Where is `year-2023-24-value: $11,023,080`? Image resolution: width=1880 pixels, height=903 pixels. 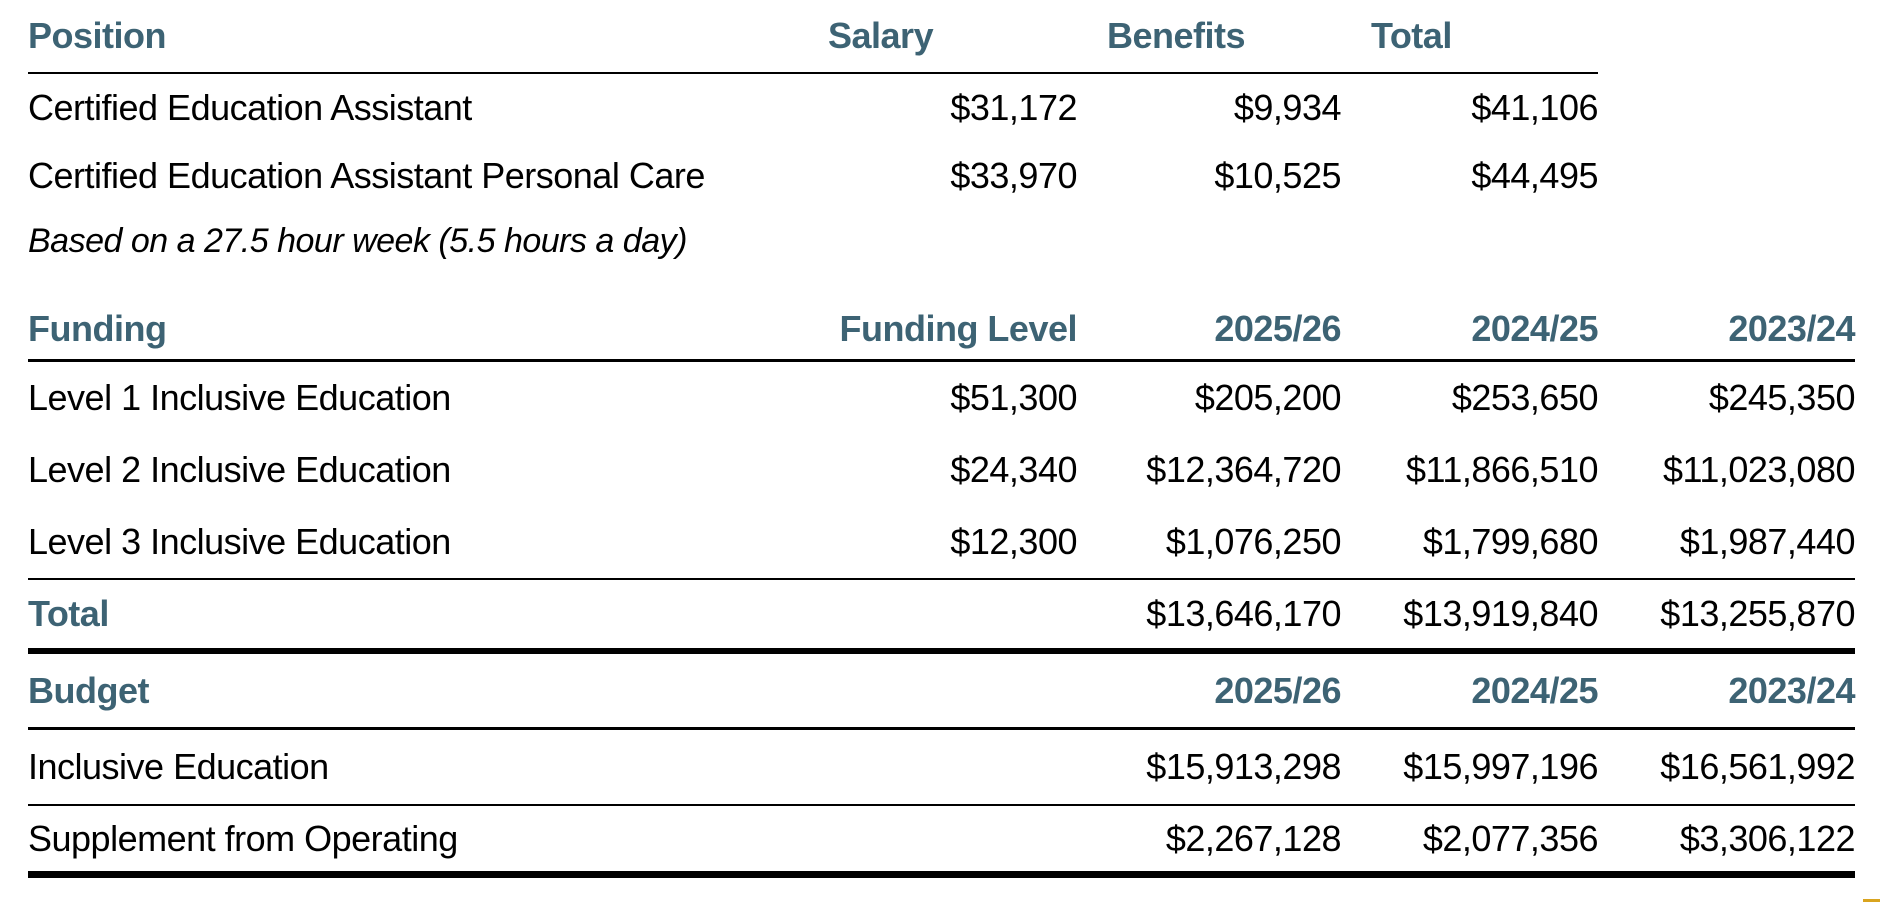 year-2023-24-value: $11,023,080 is located at coordinates (1759, 470).